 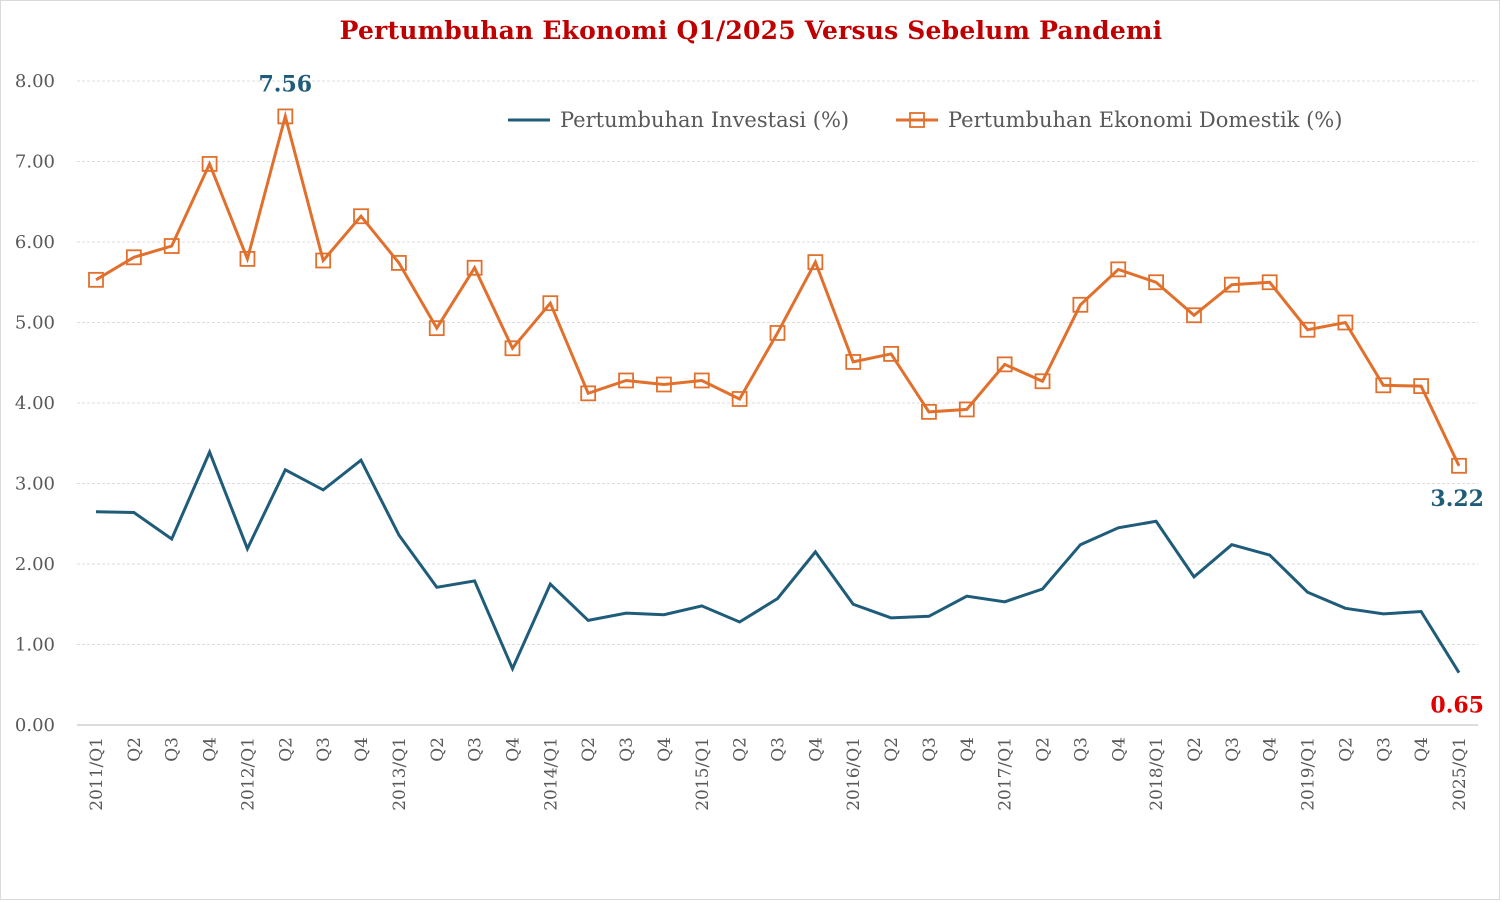 I want to click on y-tick-label: 0.00, so click(x=35, y=725).